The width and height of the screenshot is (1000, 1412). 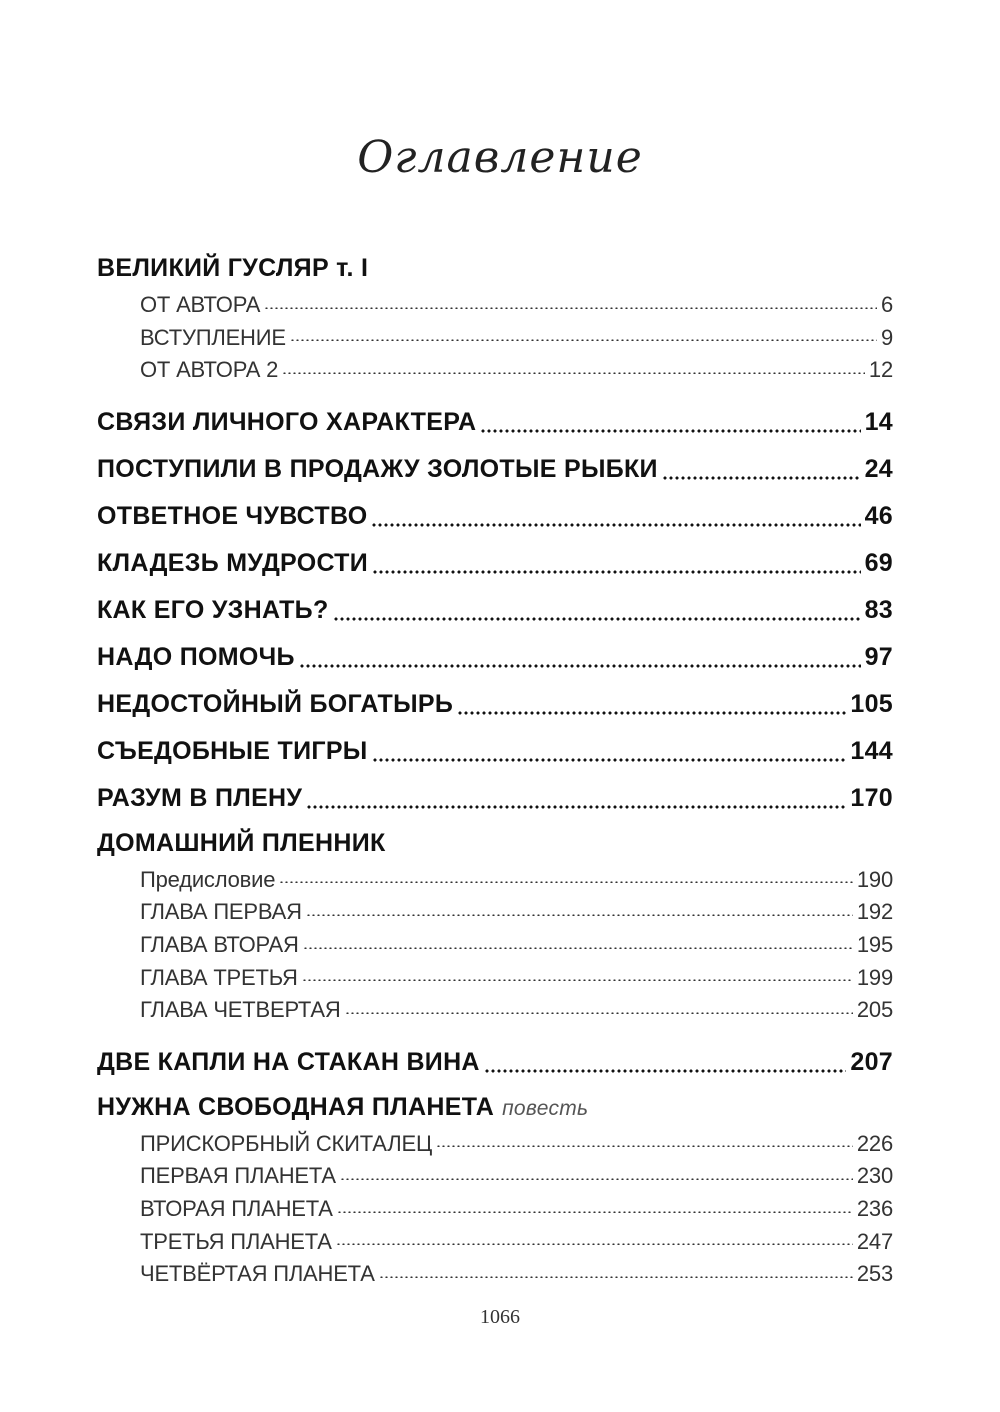 What do you see at coordinates (286, 1143) in the screenshot?
I see `subentry-title: ПРИСКОРБНЫЙ СКИТАЛЕЦ` at bounding box center [286, 1143].